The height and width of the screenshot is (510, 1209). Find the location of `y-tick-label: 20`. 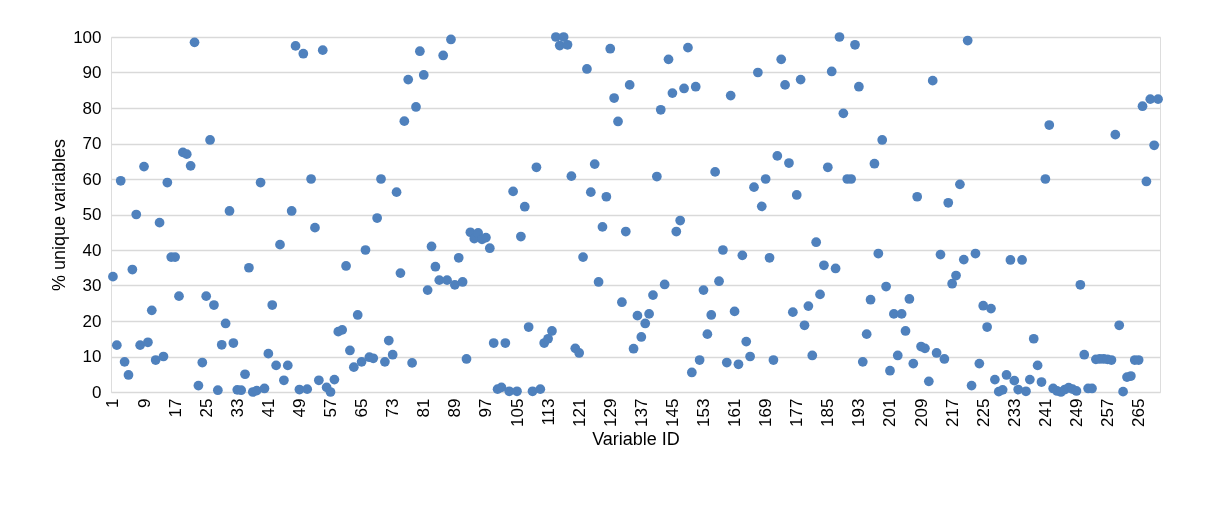

y-tick-label: 20 is located at coordinates (92, 321).